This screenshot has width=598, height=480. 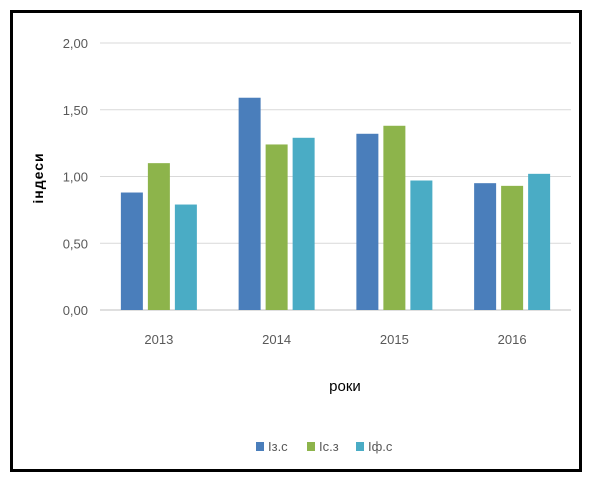 What do you see at coordinates (345, 386) in the screenshot?
I see `x-axis-title: роки` at bounding box center [345, 386].